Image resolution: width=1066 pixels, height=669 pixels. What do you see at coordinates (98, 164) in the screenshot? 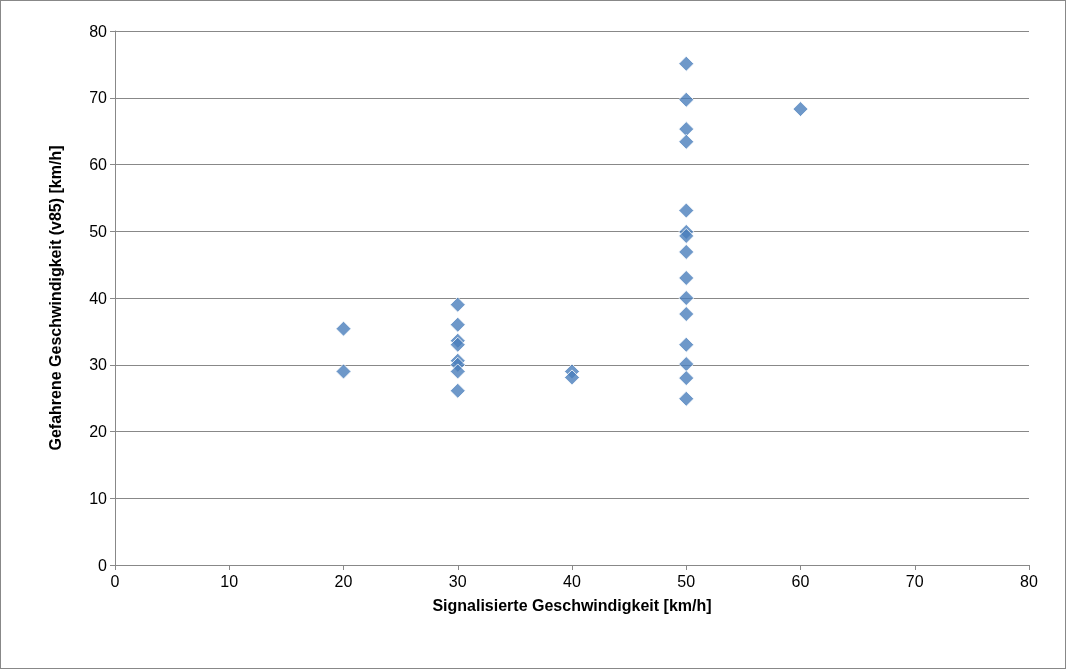
I see `y-tick-label: 60` at bounding box center [98, 164].